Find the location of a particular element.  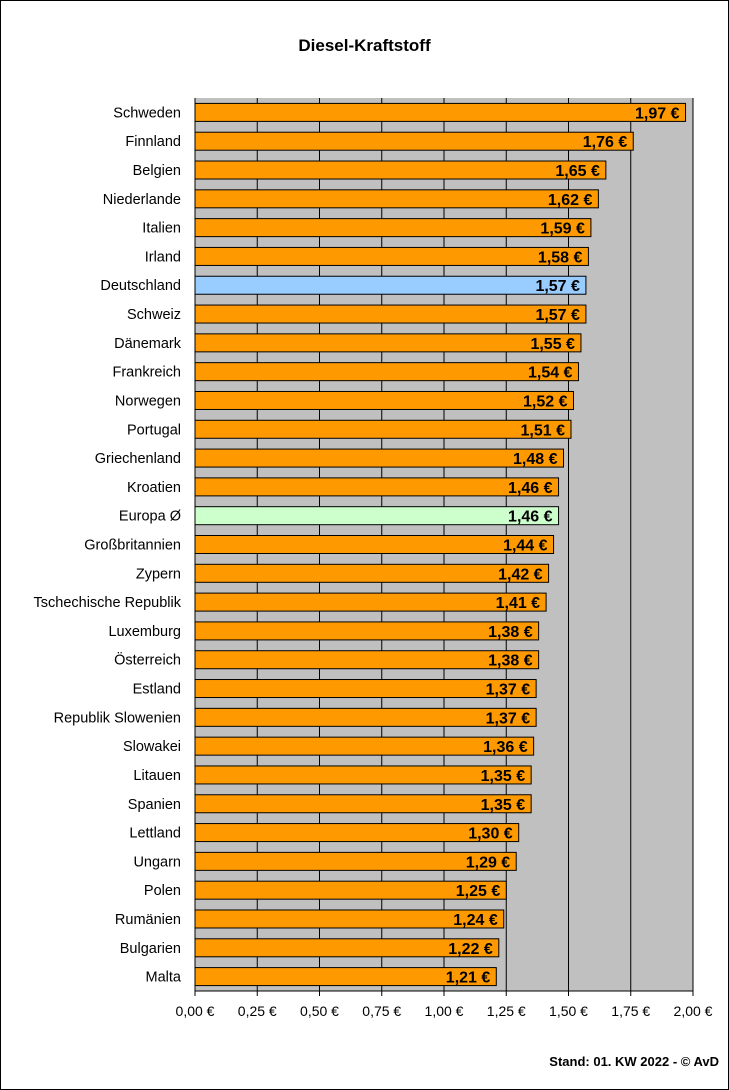

data-label: 1,59 € is located at coordinates (562, 229).